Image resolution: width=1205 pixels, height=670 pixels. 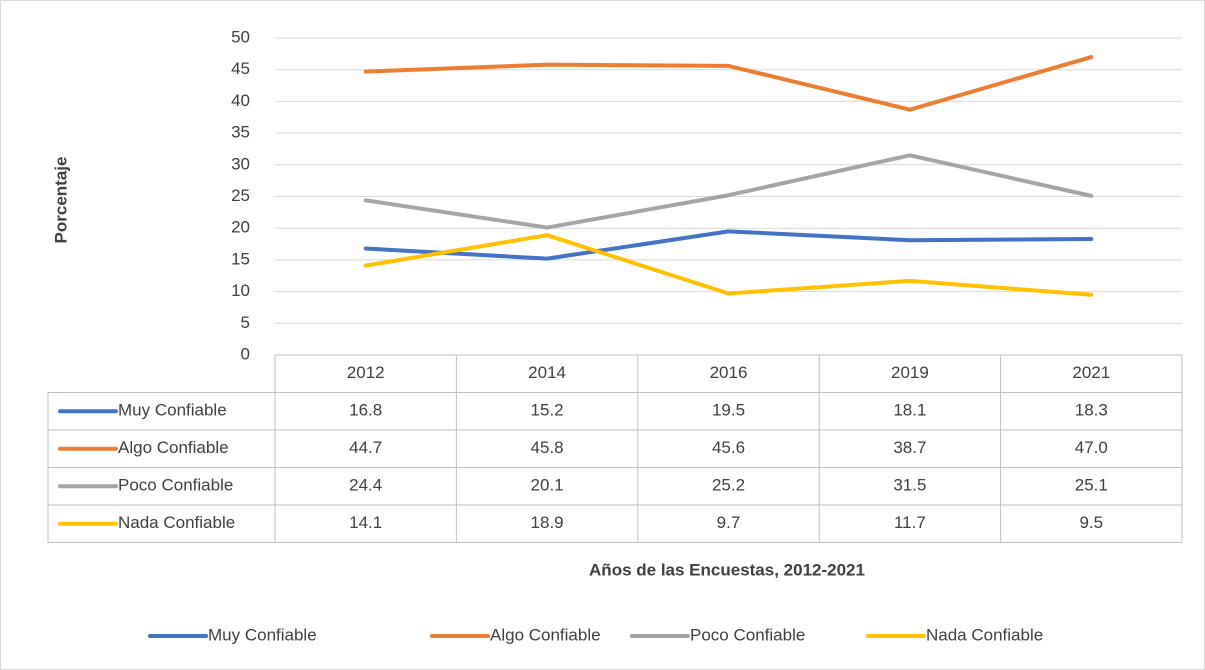 I want to click on x-tick-label: 2016, so click(x=729, y=372).